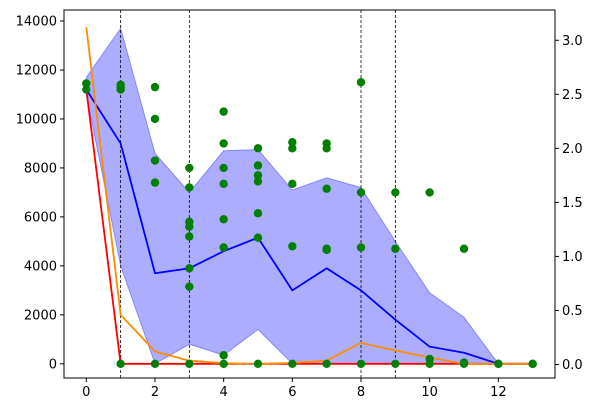 The image size is (601, 413). Describe the element at coordinates (40, 193) in the screenshot. I see `y-axis-left: 0 2000 4000 6000 8000 10000 12000 14000` at that location.